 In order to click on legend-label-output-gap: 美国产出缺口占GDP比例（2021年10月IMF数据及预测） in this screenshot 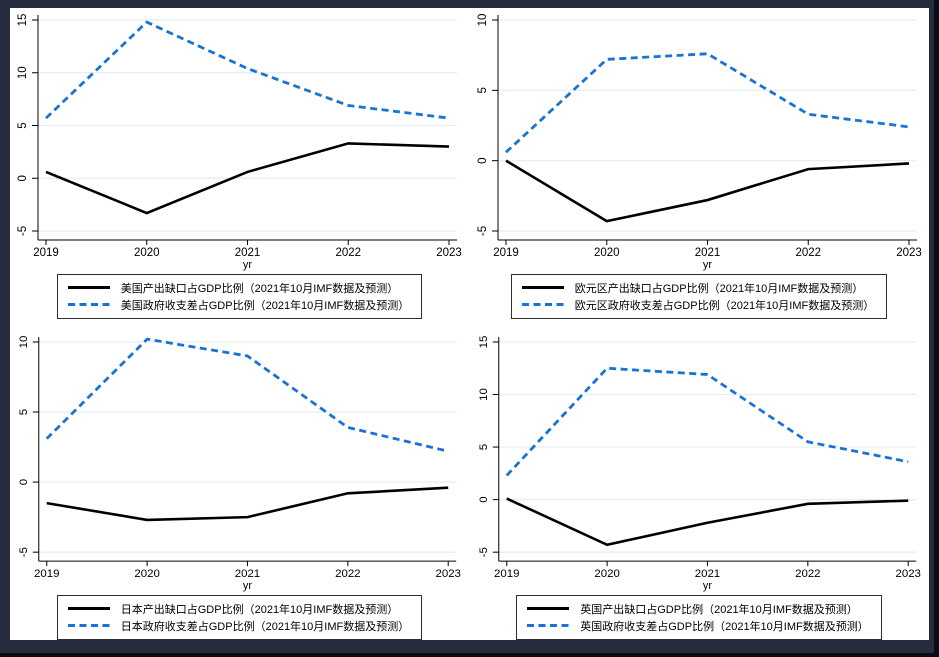, I will do `click(259, 288)`.